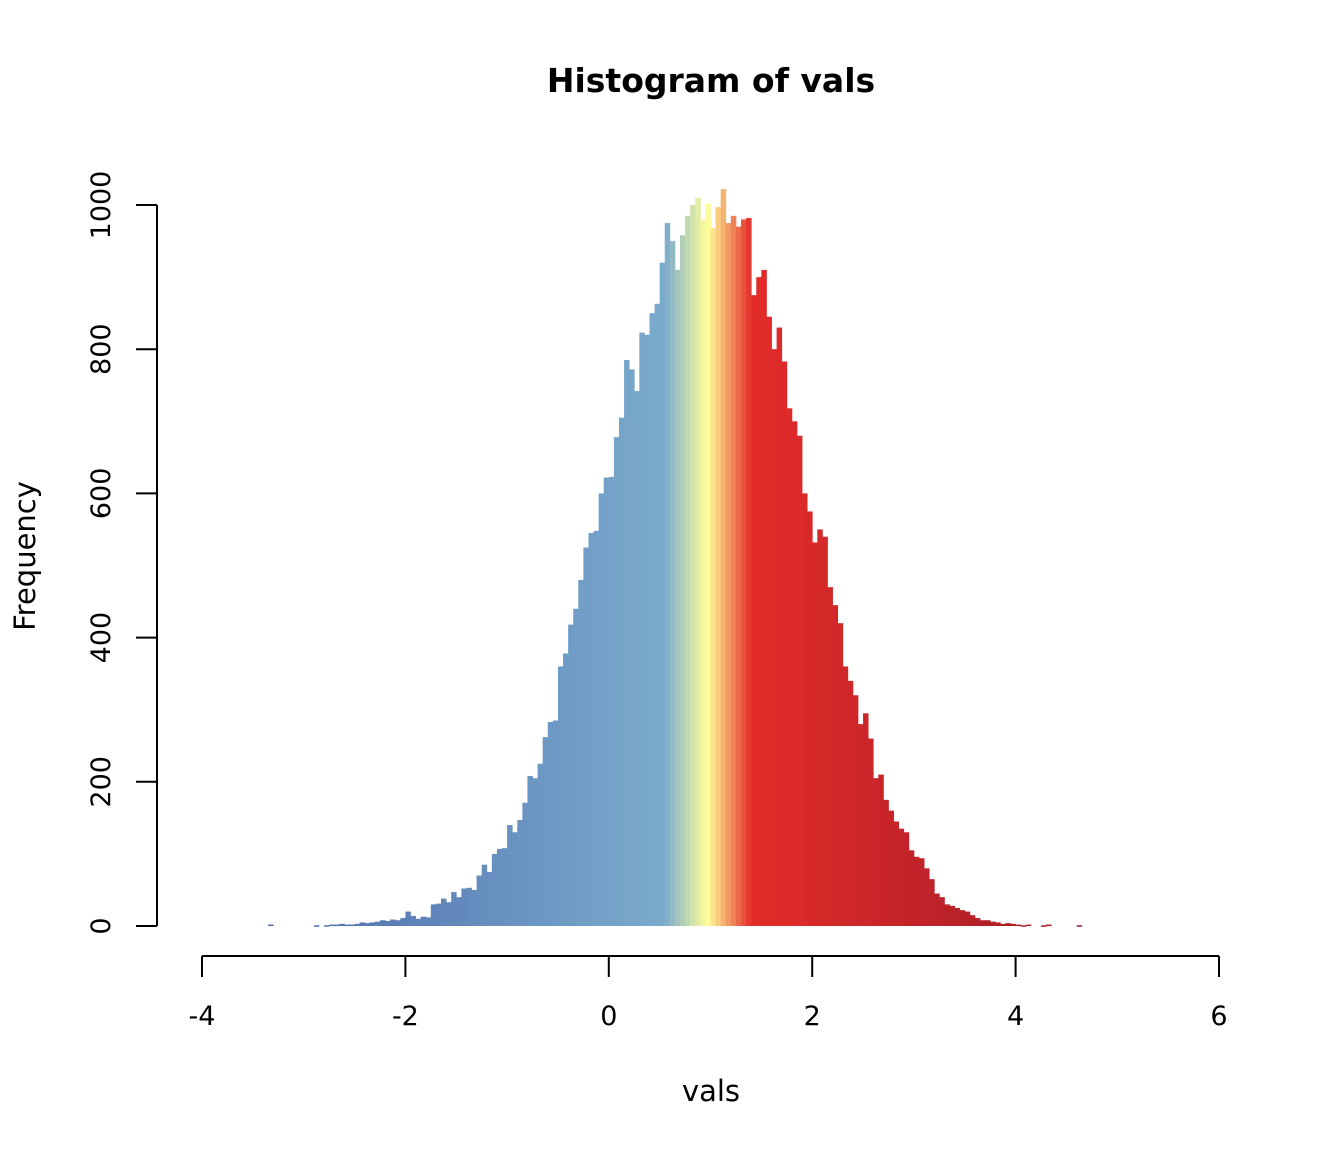 This screenshot has width=1344, height=1152. Describe the element at coordinates (1015, 1016) in the screenshot. I see `x-tick-label: 4` at that location.